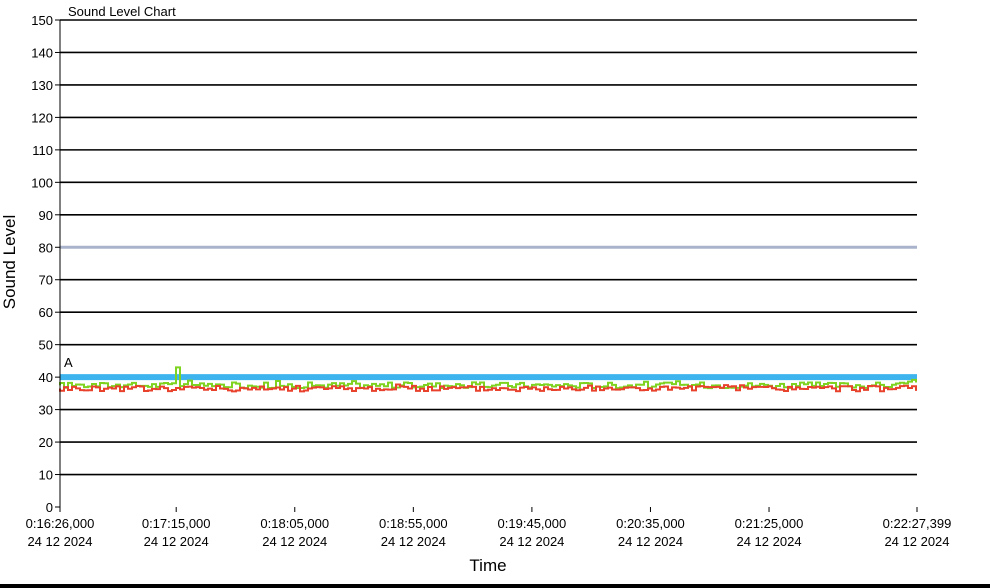  I want to click on chart-title: Sound Level Chart, so click(122, 11).